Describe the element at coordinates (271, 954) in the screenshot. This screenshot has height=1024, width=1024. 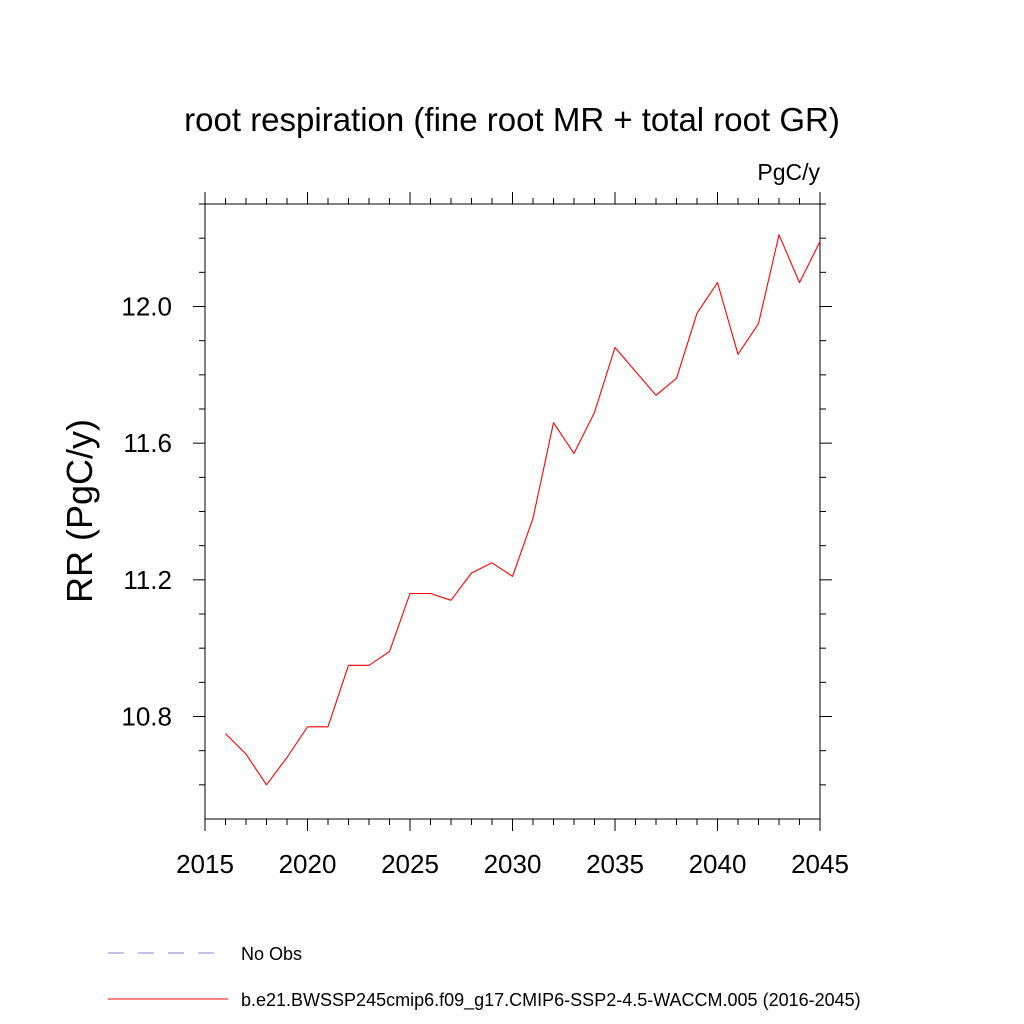
I see `legend-label-no-obs: No Obs` at that location.